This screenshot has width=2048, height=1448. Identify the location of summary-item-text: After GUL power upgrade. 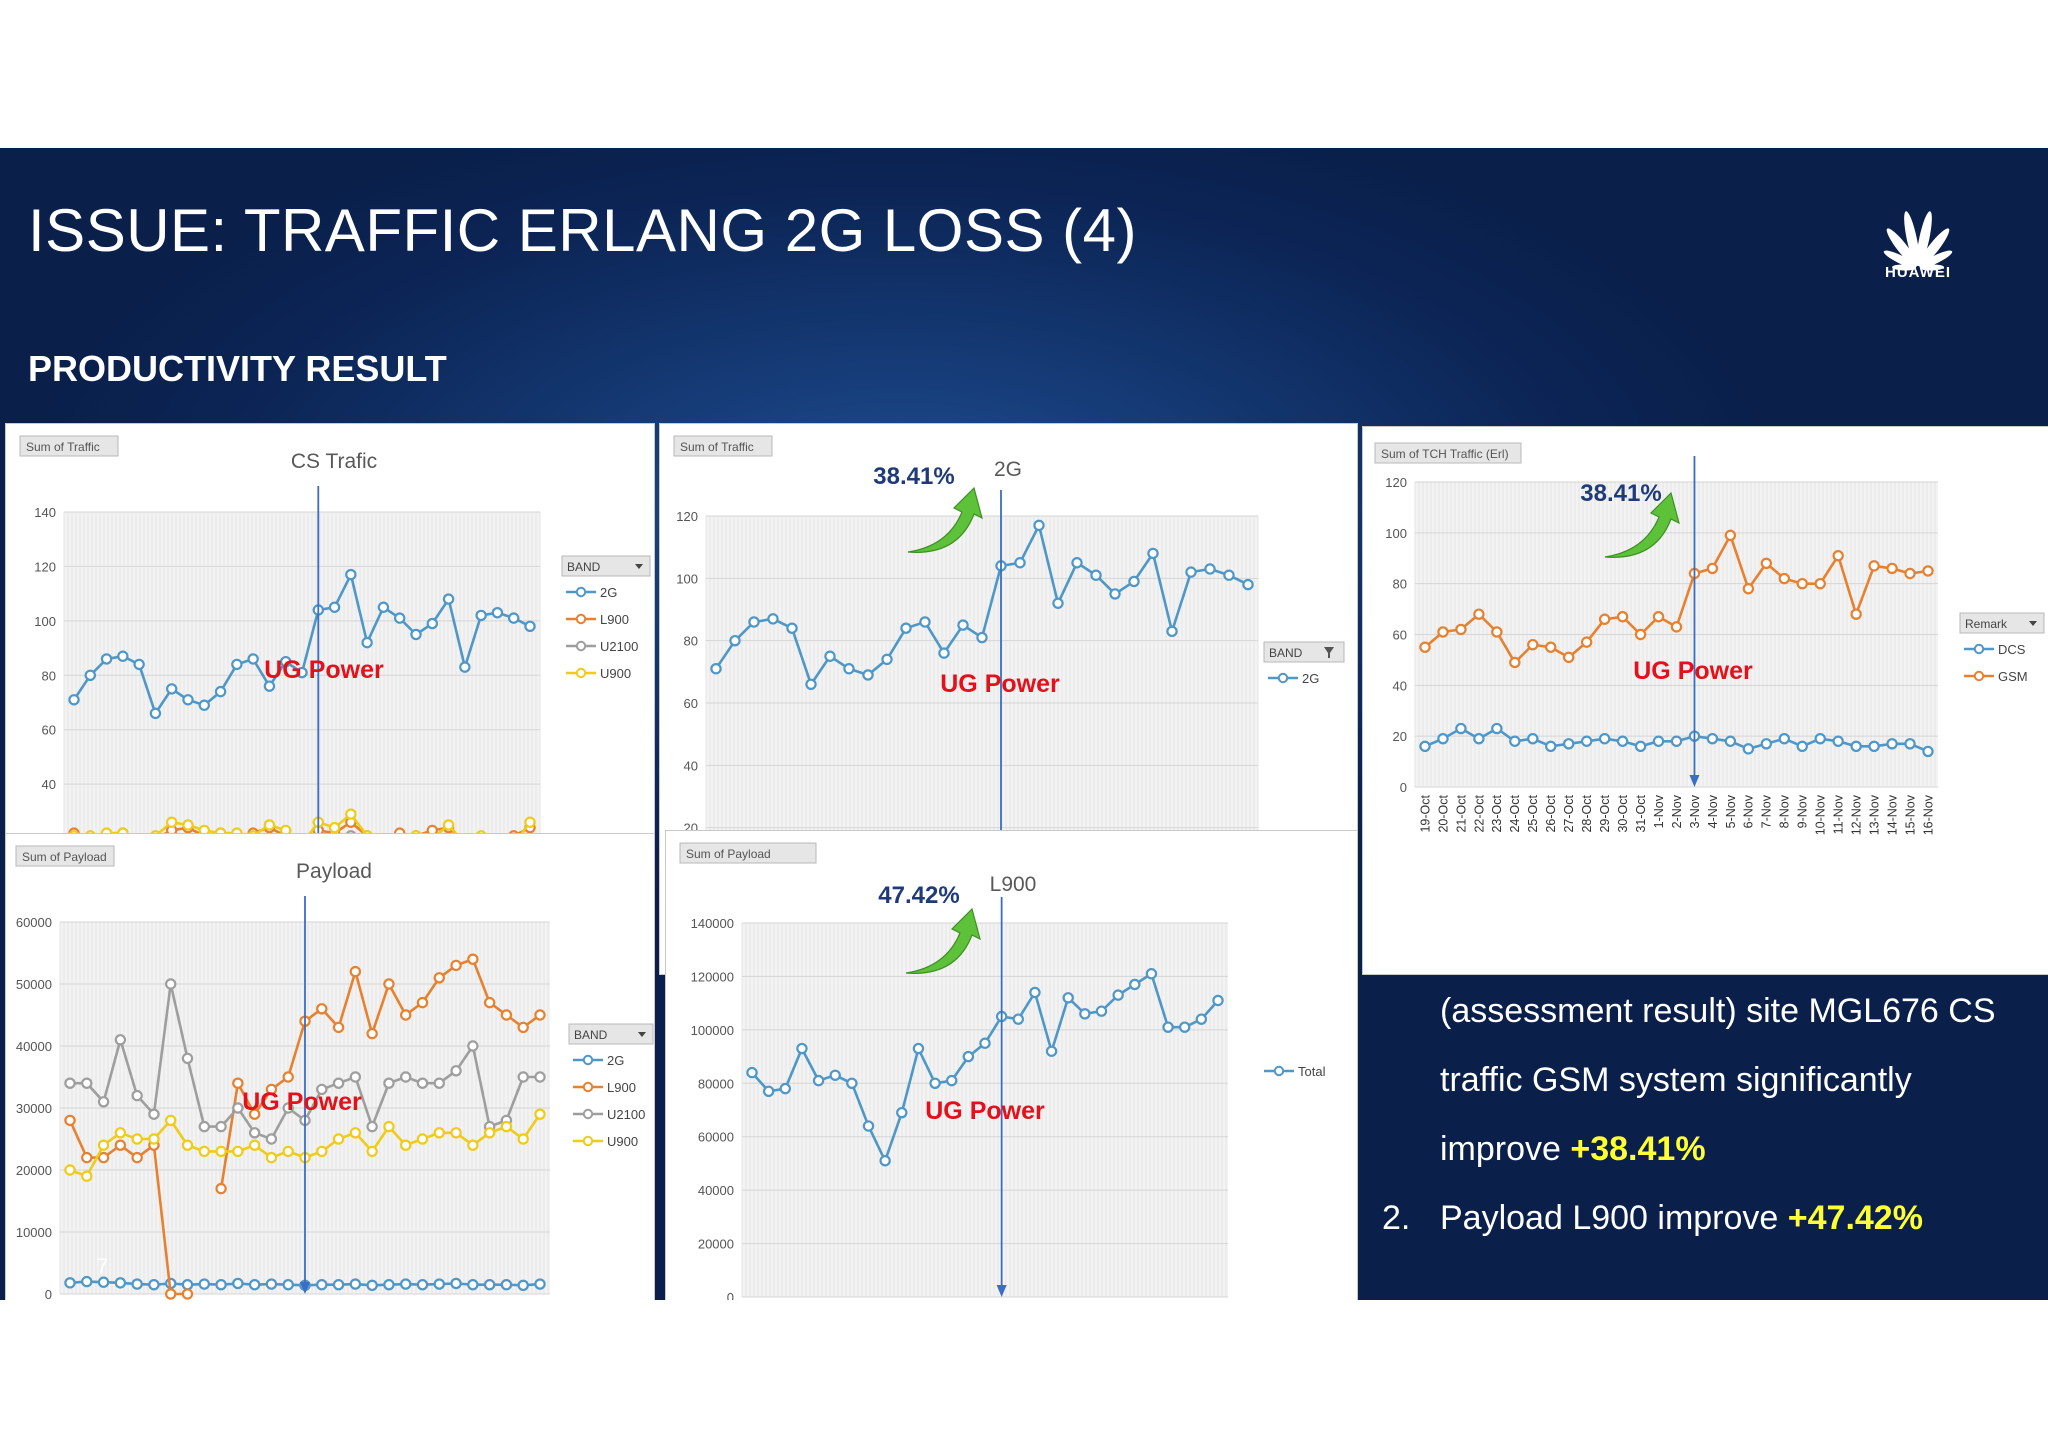
(1633, 942).